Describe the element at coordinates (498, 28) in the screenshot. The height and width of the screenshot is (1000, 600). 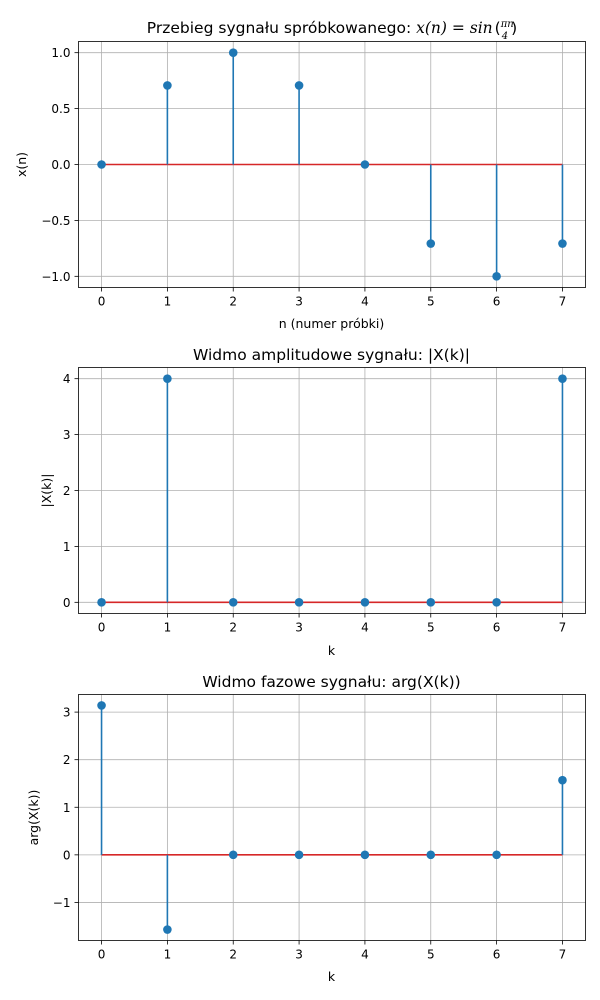
I see `title-signal-lparen: (` at that location.